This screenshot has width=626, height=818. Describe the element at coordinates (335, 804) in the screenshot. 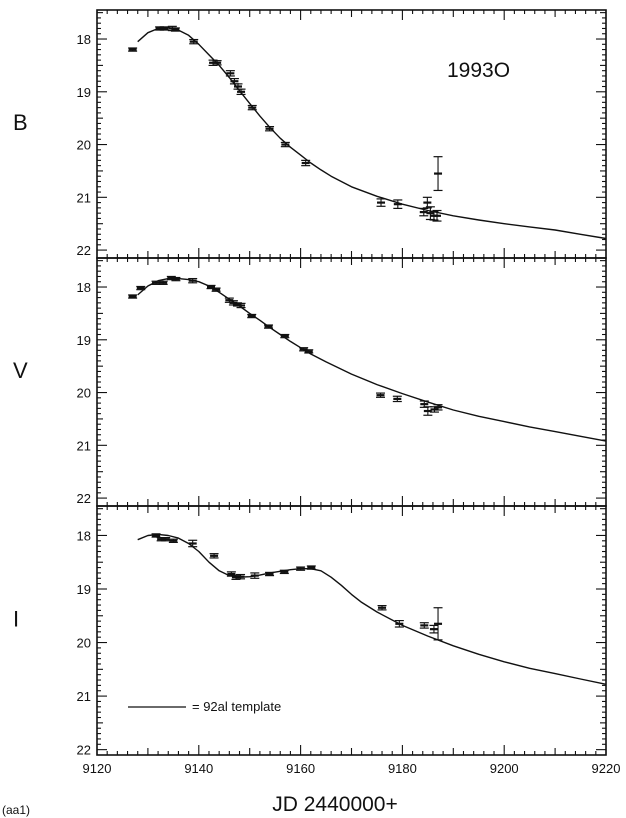

I see `x-axis-label: JD 2440000+` at that location.